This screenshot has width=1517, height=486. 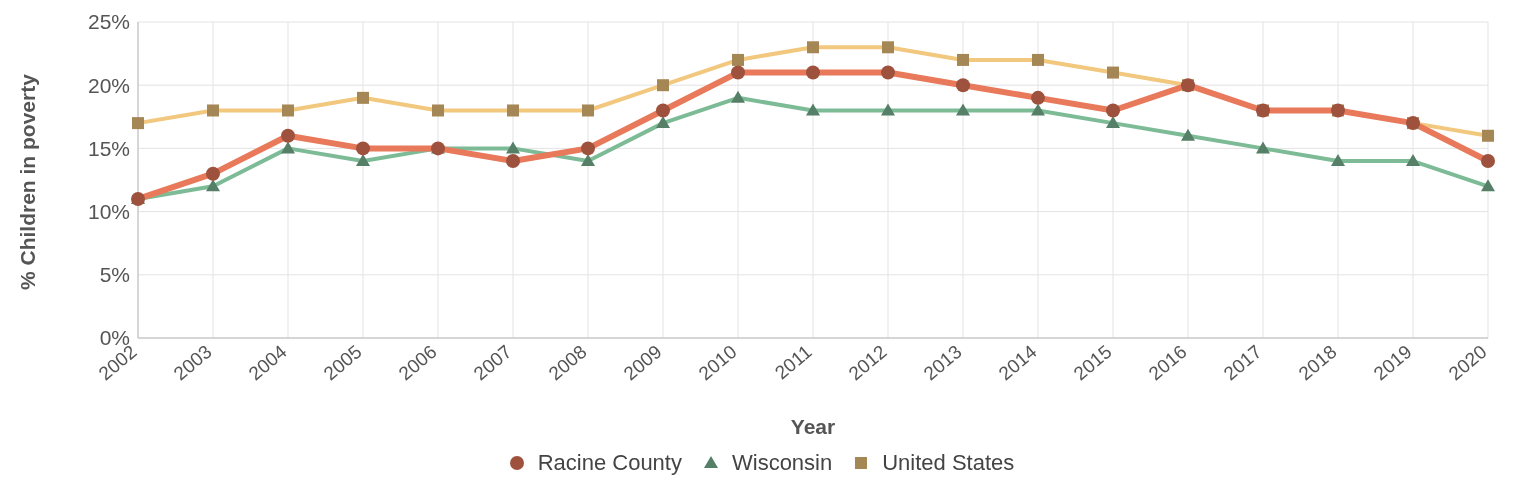 I want to click on y-tick-label: 15%, so click(x=108, y=148).